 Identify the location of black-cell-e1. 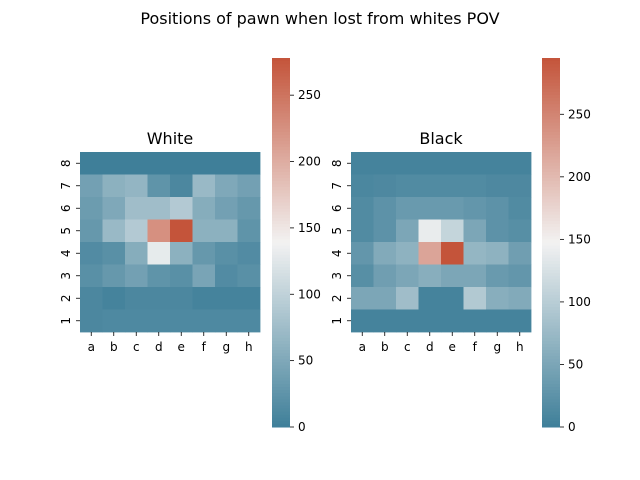
(452, 321).